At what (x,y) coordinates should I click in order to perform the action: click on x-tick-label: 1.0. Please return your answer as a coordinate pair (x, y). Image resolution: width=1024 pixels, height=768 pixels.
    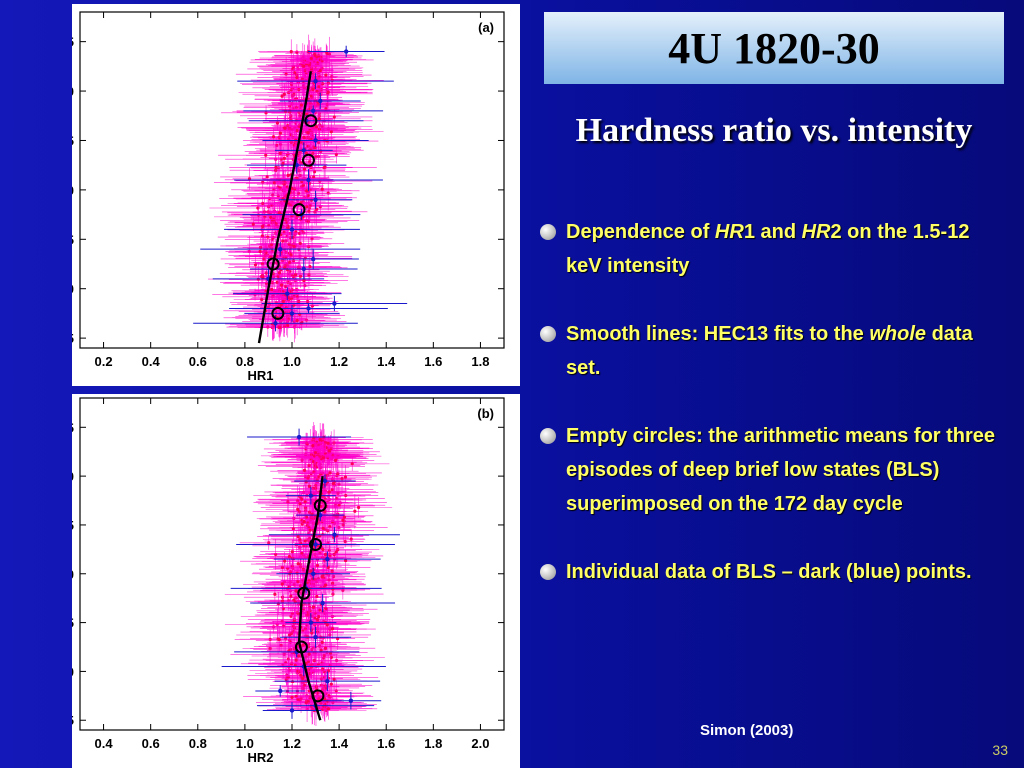
    Looking at the image, I should click on (292, 361).